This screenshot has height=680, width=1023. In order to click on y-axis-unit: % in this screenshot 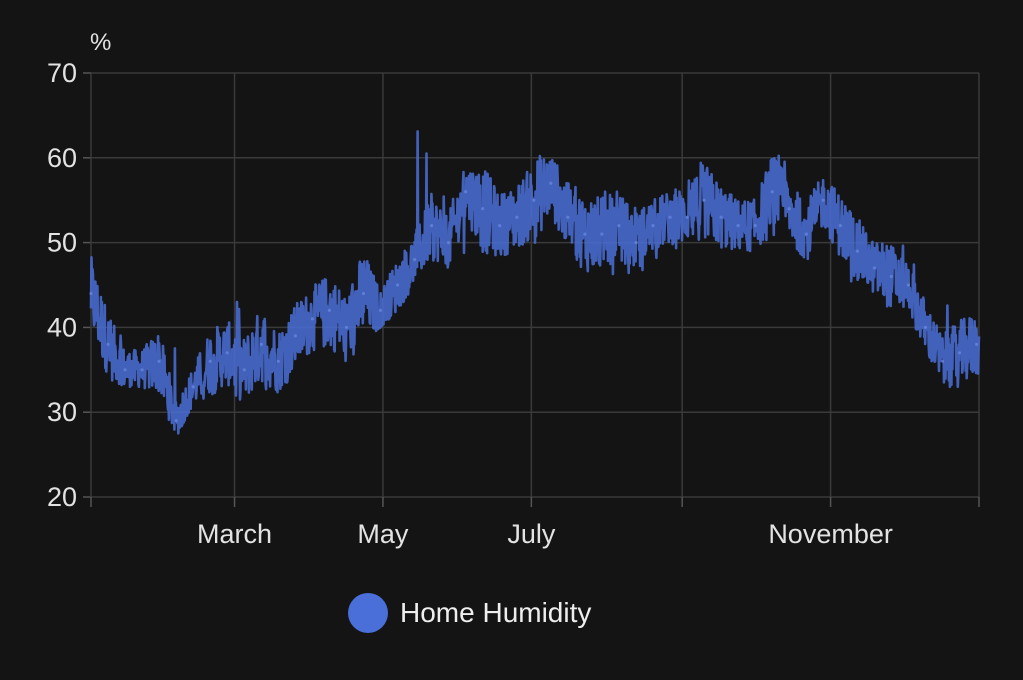, I will do `click(100, 42)`.